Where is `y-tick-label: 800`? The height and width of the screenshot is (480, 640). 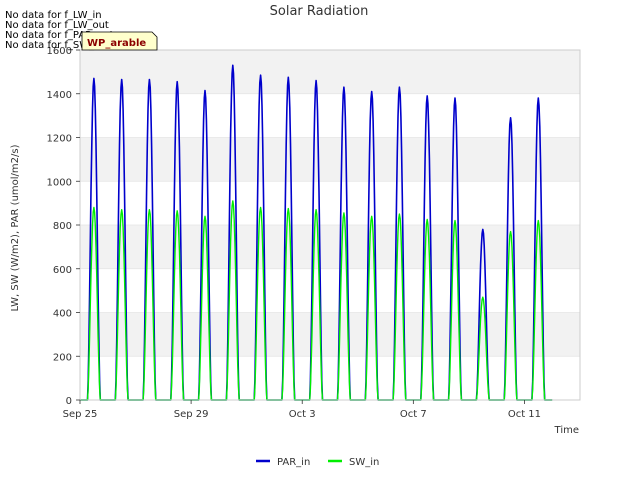 y-tick-label: 800 is located at coordinates (62, 226).